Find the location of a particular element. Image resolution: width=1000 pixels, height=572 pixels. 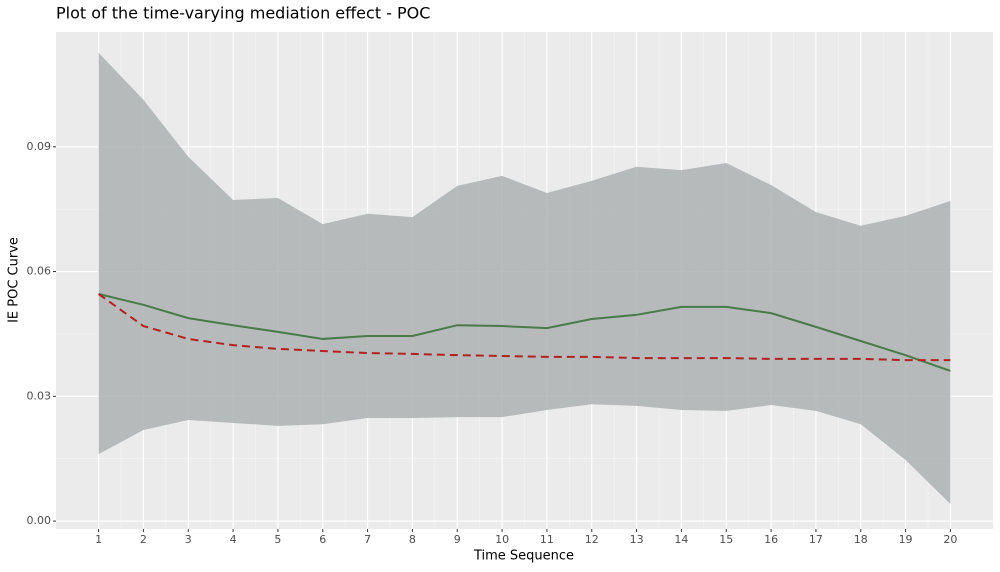

x-tick-label: 3 is located at coordinates (188, 539).